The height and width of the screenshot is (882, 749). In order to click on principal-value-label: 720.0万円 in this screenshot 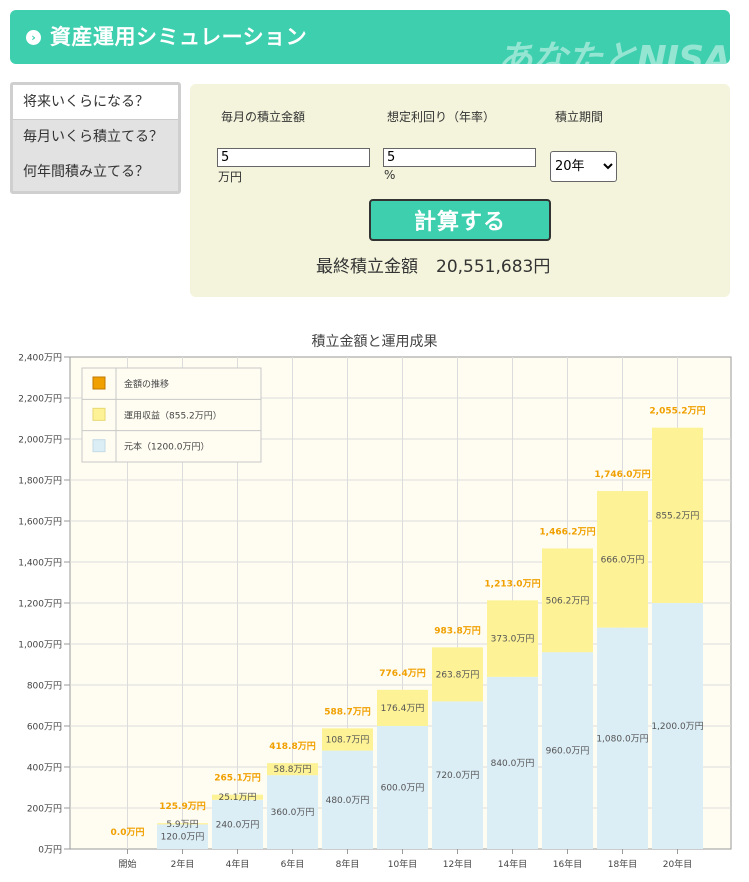, I will do `click(458, 775)`.